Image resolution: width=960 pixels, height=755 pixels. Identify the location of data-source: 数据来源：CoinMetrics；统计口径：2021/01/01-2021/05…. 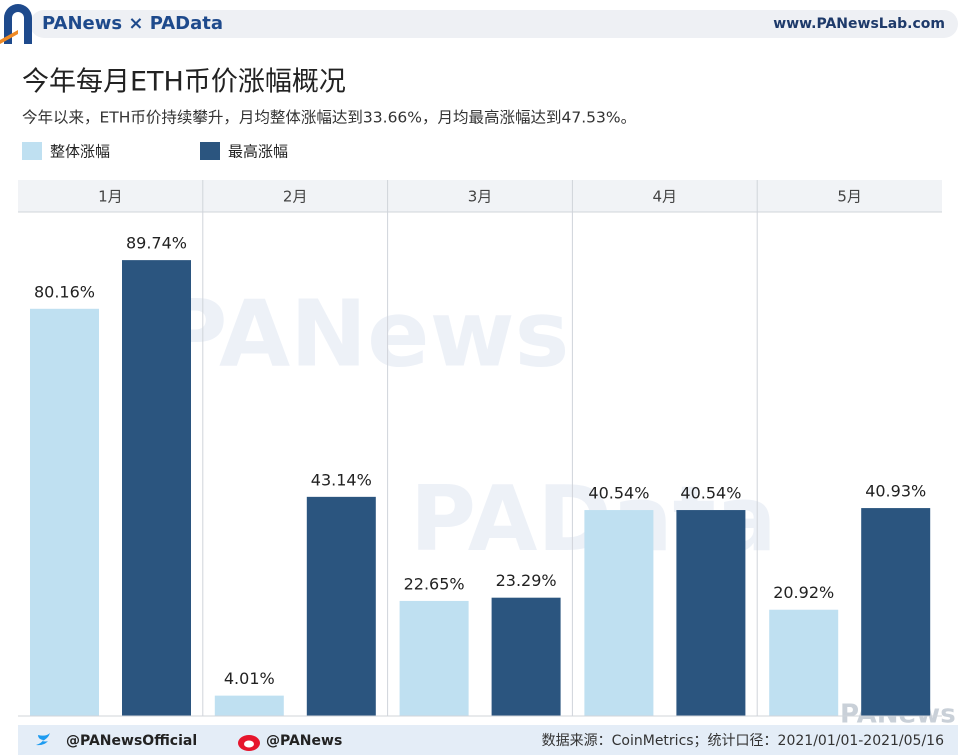
(743, 741).